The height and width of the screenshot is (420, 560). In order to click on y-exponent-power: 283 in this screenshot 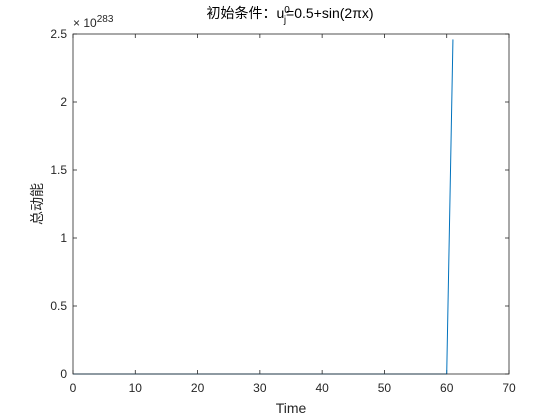, I will do `click(105, 19)`.